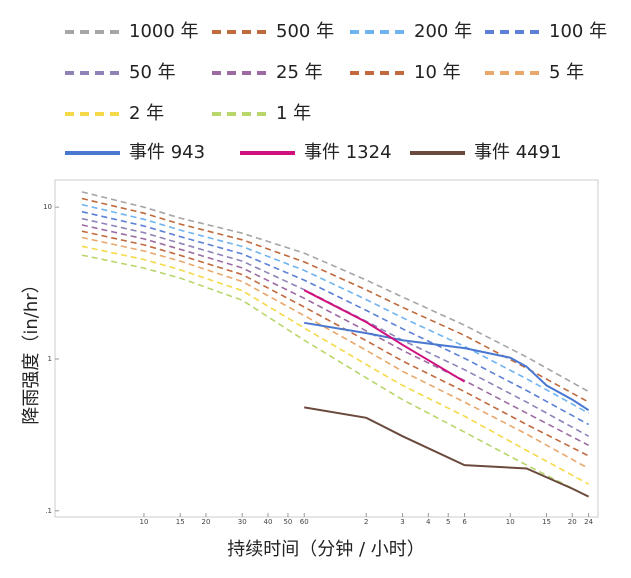  What do you see at coordinates (48, 511) in the screenshot?
I see `y-tick-label: .1` at bounding box center [48, 511].